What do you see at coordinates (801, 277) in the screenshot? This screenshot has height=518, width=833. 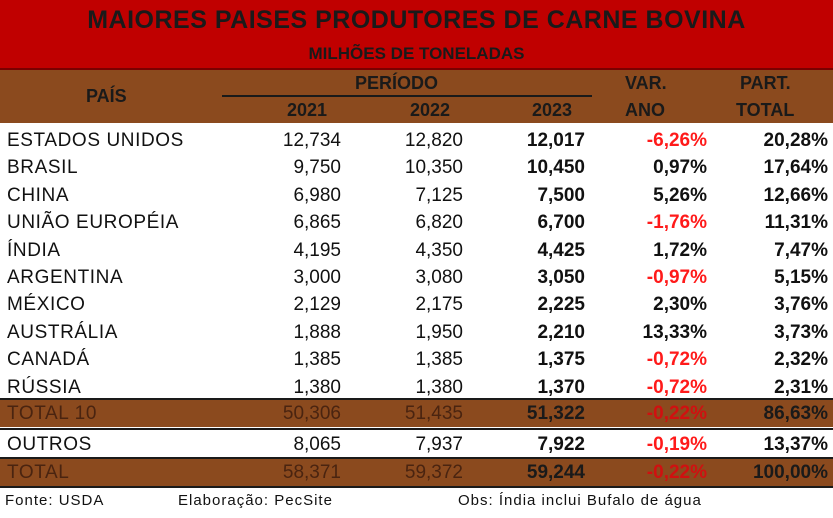 I see `cell-part: 5,15%` at bounding box center [801, 277].